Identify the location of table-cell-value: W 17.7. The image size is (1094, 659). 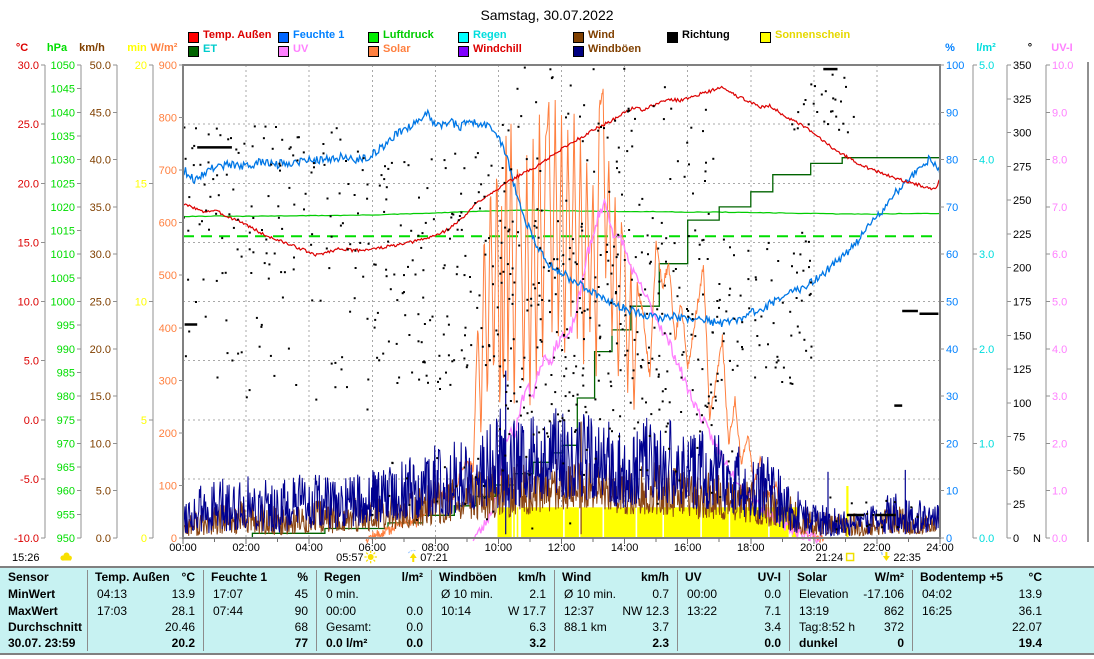
(526, 611).